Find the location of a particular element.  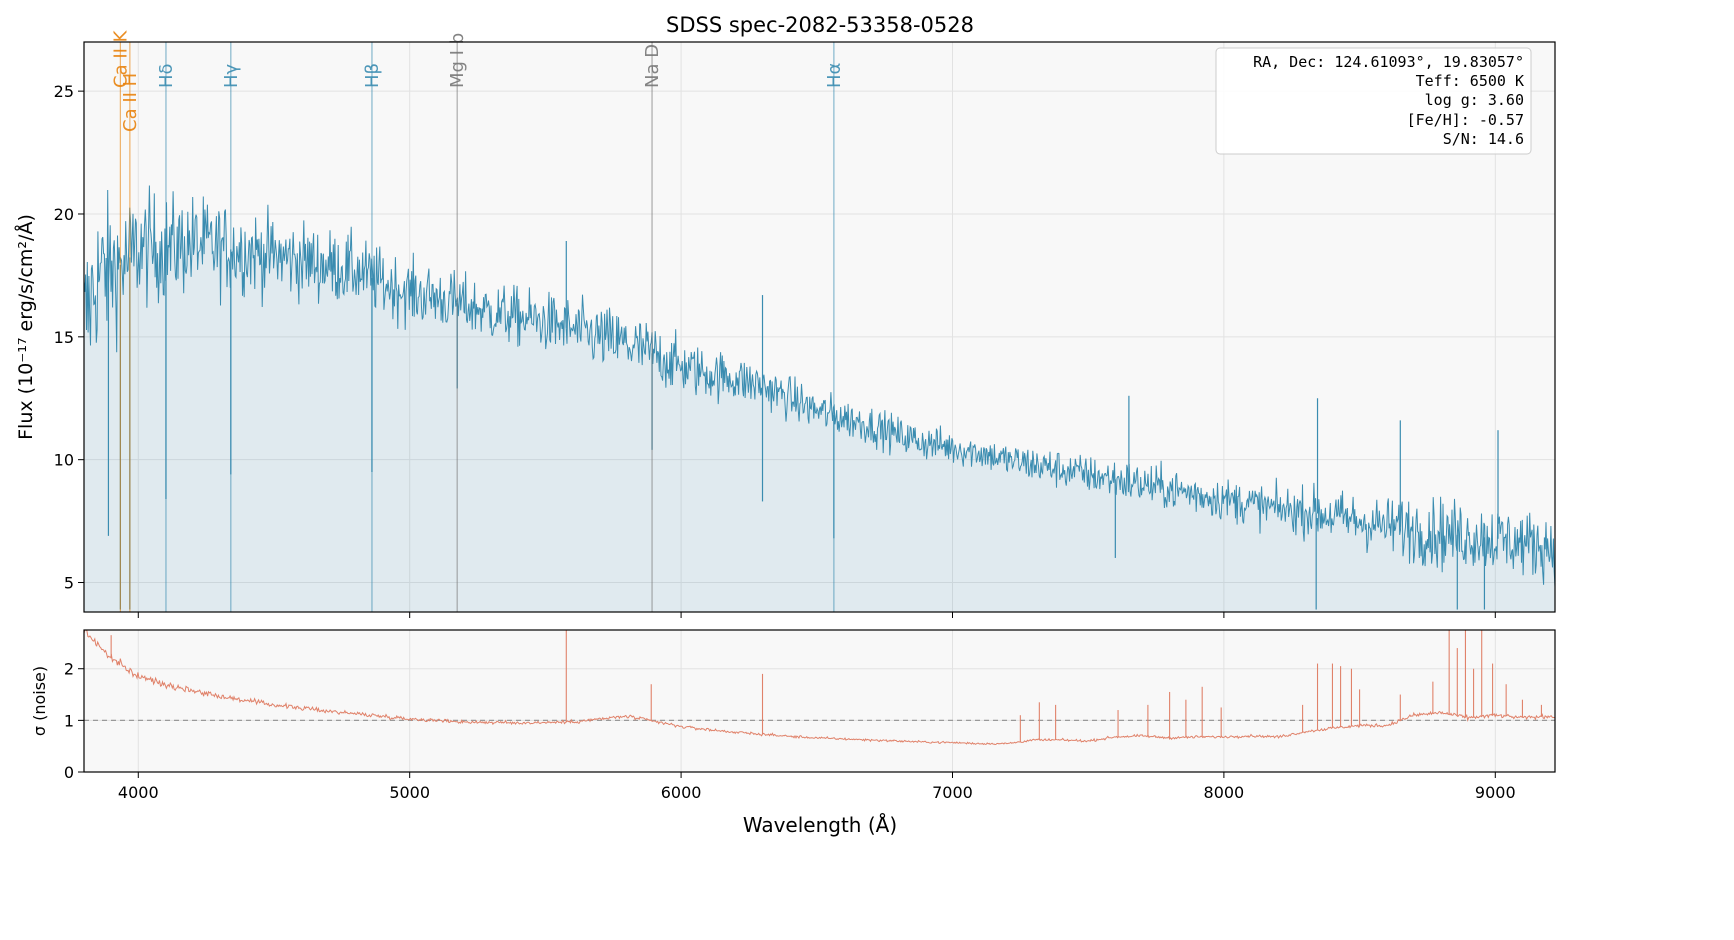

spectral-line-label: Mg I b is located at coordinates (457, 60).